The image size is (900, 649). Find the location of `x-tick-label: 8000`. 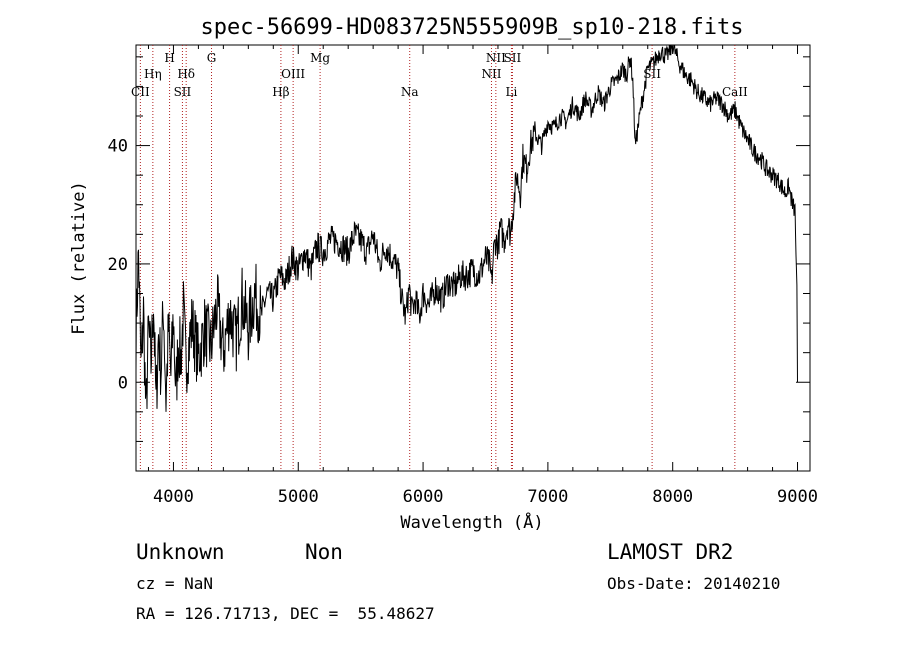

x-tick-label: 8000 is located at coordinates (672, 497).